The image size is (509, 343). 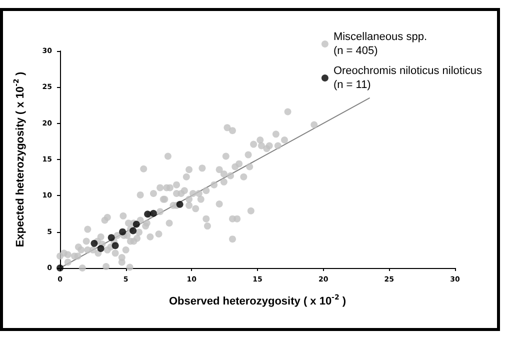 What do you see at coordinates (380, 44) in the screenshot?
I see `legend-label: Miscellaneous spp. (n = 405)` at bounding box center [380, 44].